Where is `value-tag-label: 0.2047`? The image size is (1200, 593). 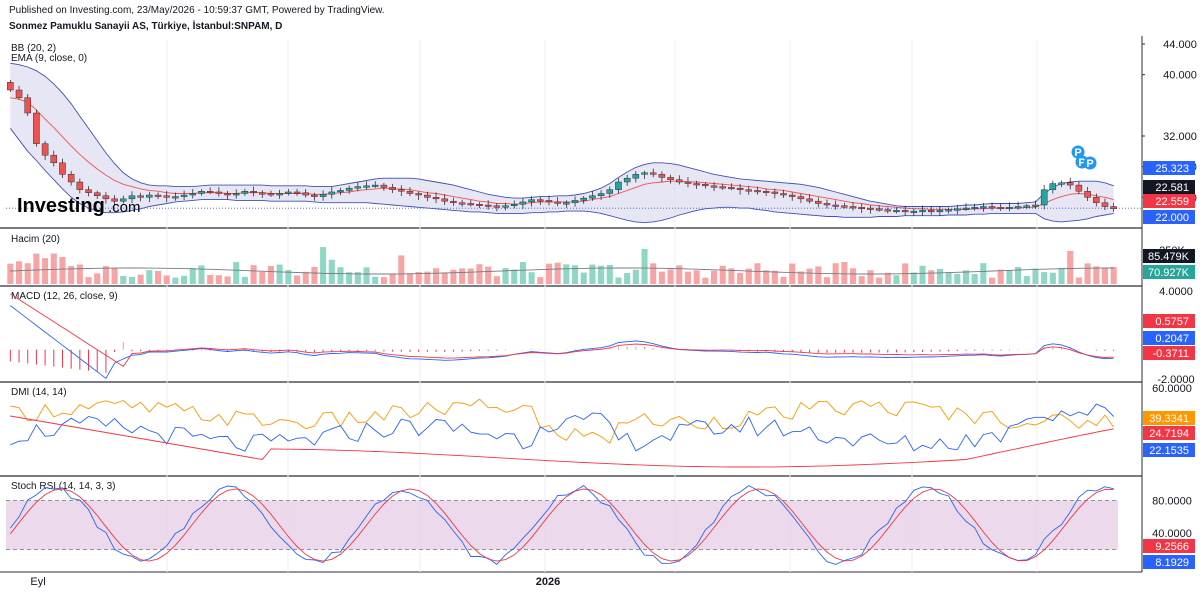
value-tag-label: 0.2047 is located at coordinates (1172, 339).